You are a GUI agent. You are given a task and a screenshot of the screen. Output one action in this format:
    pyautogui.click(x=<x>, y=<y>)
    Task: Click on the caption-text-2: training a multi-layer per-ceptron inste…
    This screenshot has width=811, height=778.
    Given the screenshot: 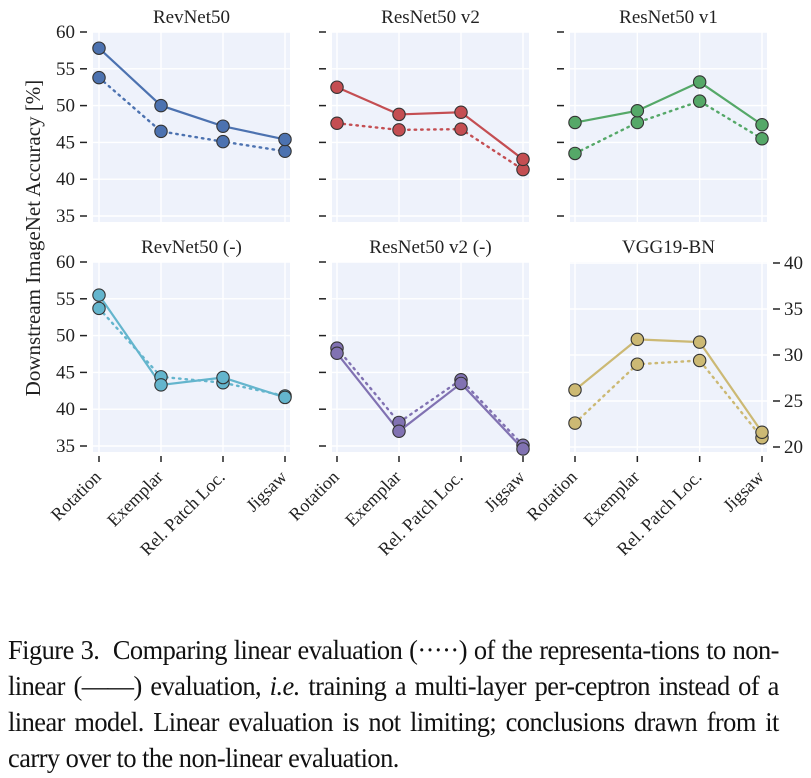 What is the action you would take?
    pyautogui.click(x=393, y=721)
    